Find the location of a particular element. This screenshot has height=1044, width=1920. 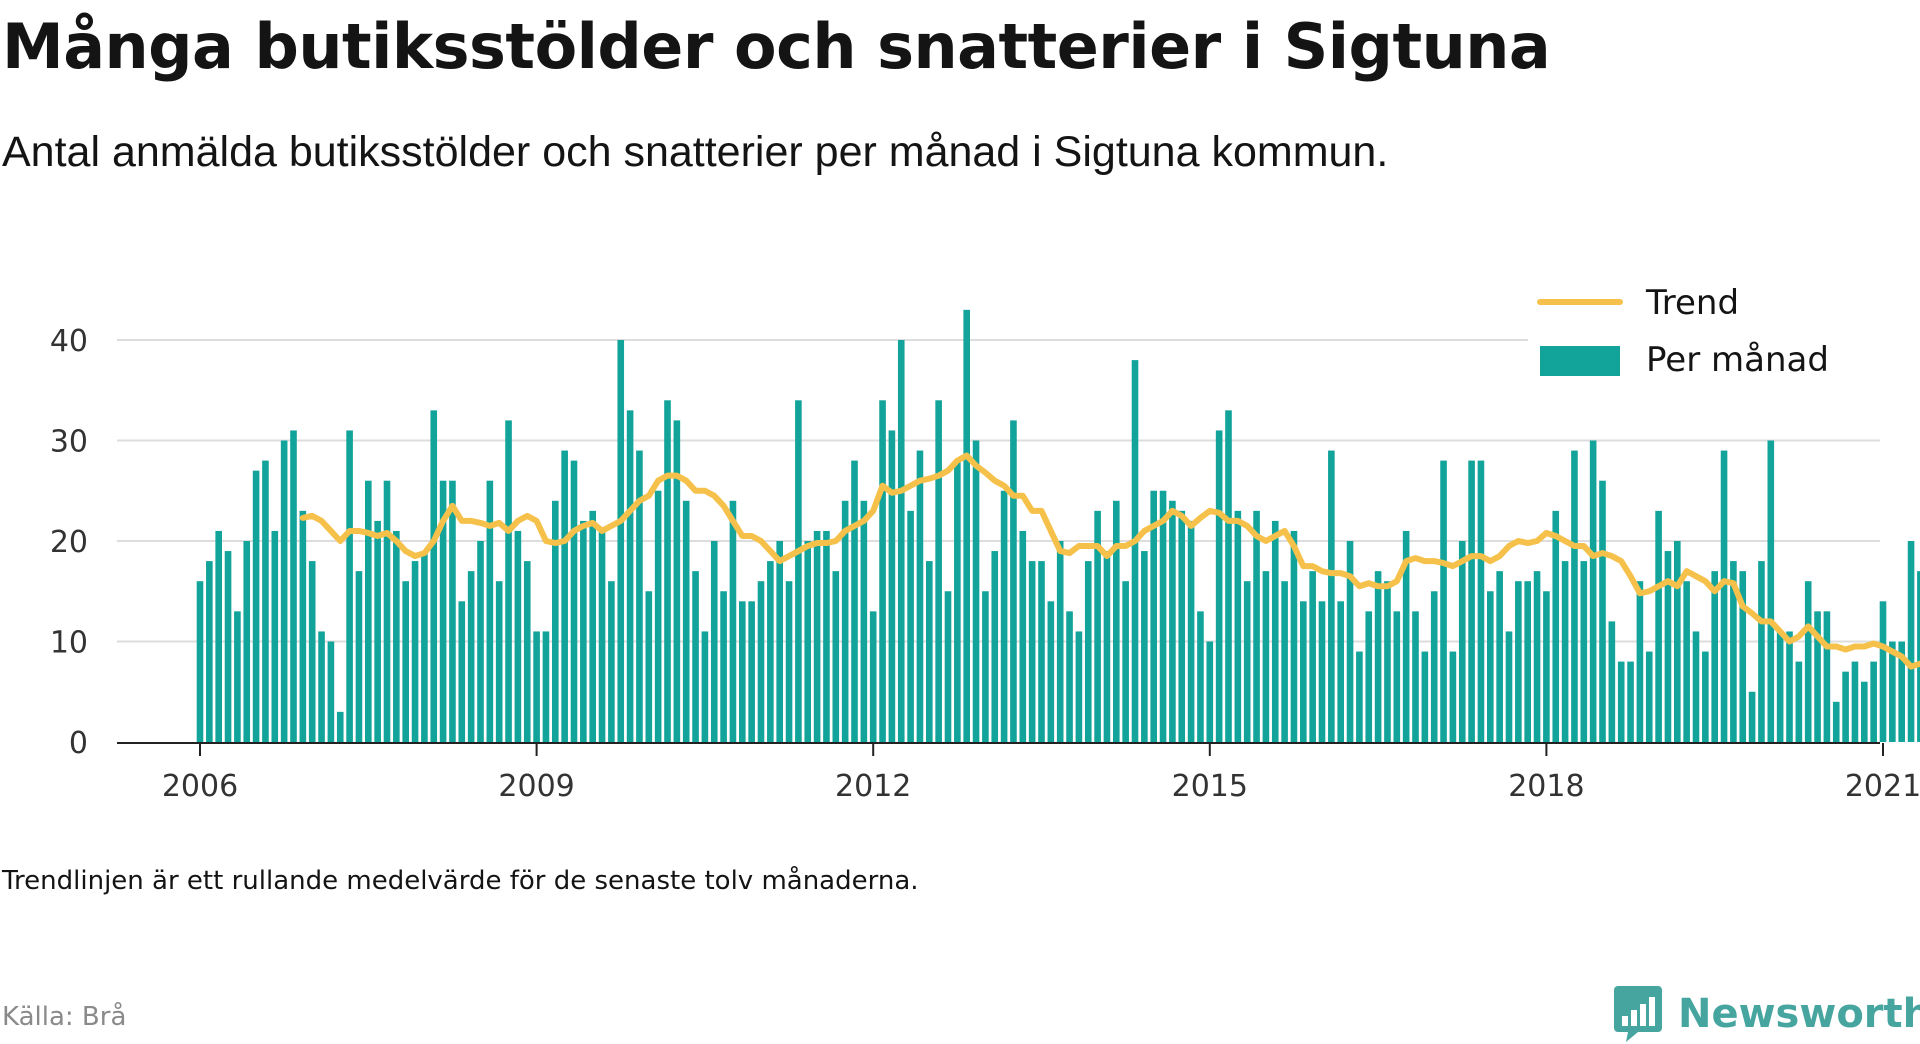

legend-bar-swatch is located at coordinates (1580, 361).